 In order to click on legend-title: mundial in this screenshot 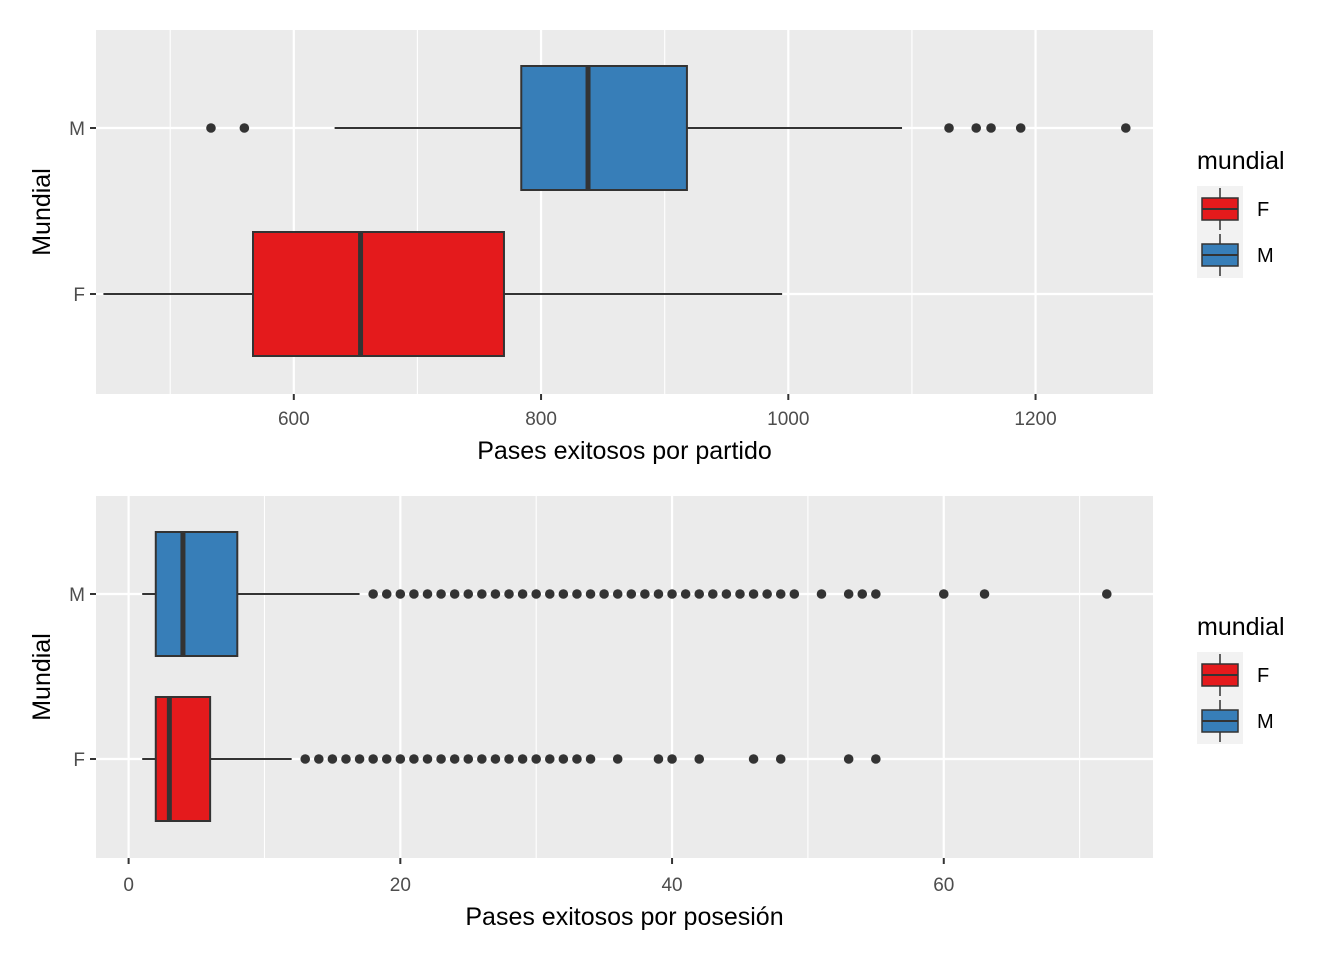, I will do `click(1241, 161)`.